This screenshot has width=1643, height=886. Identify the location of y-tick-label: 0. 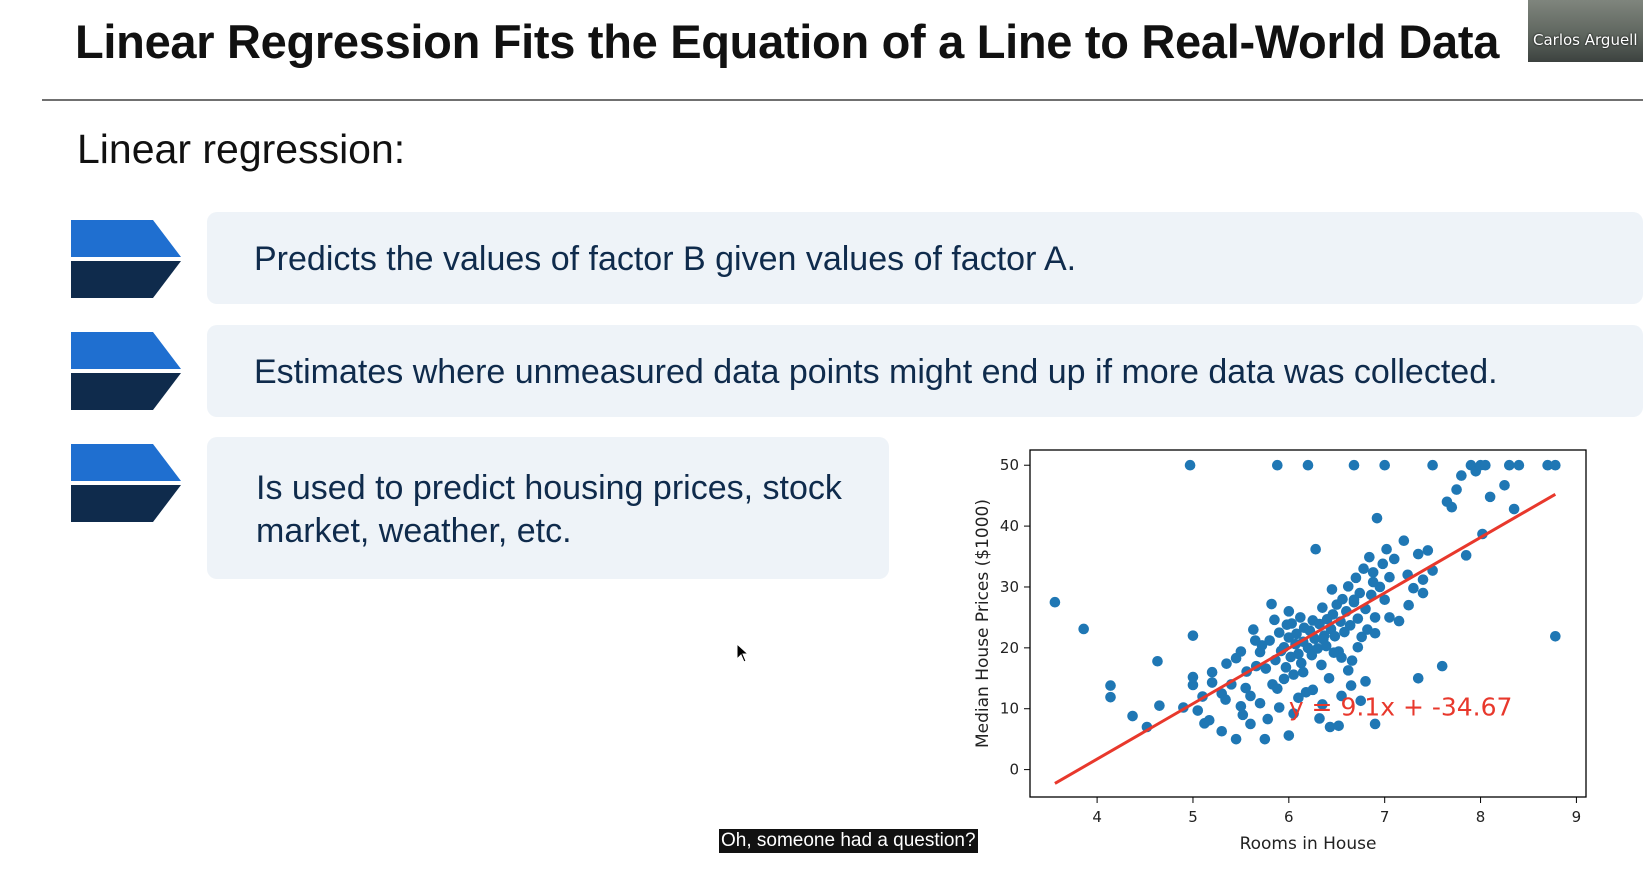
(1014, 770).